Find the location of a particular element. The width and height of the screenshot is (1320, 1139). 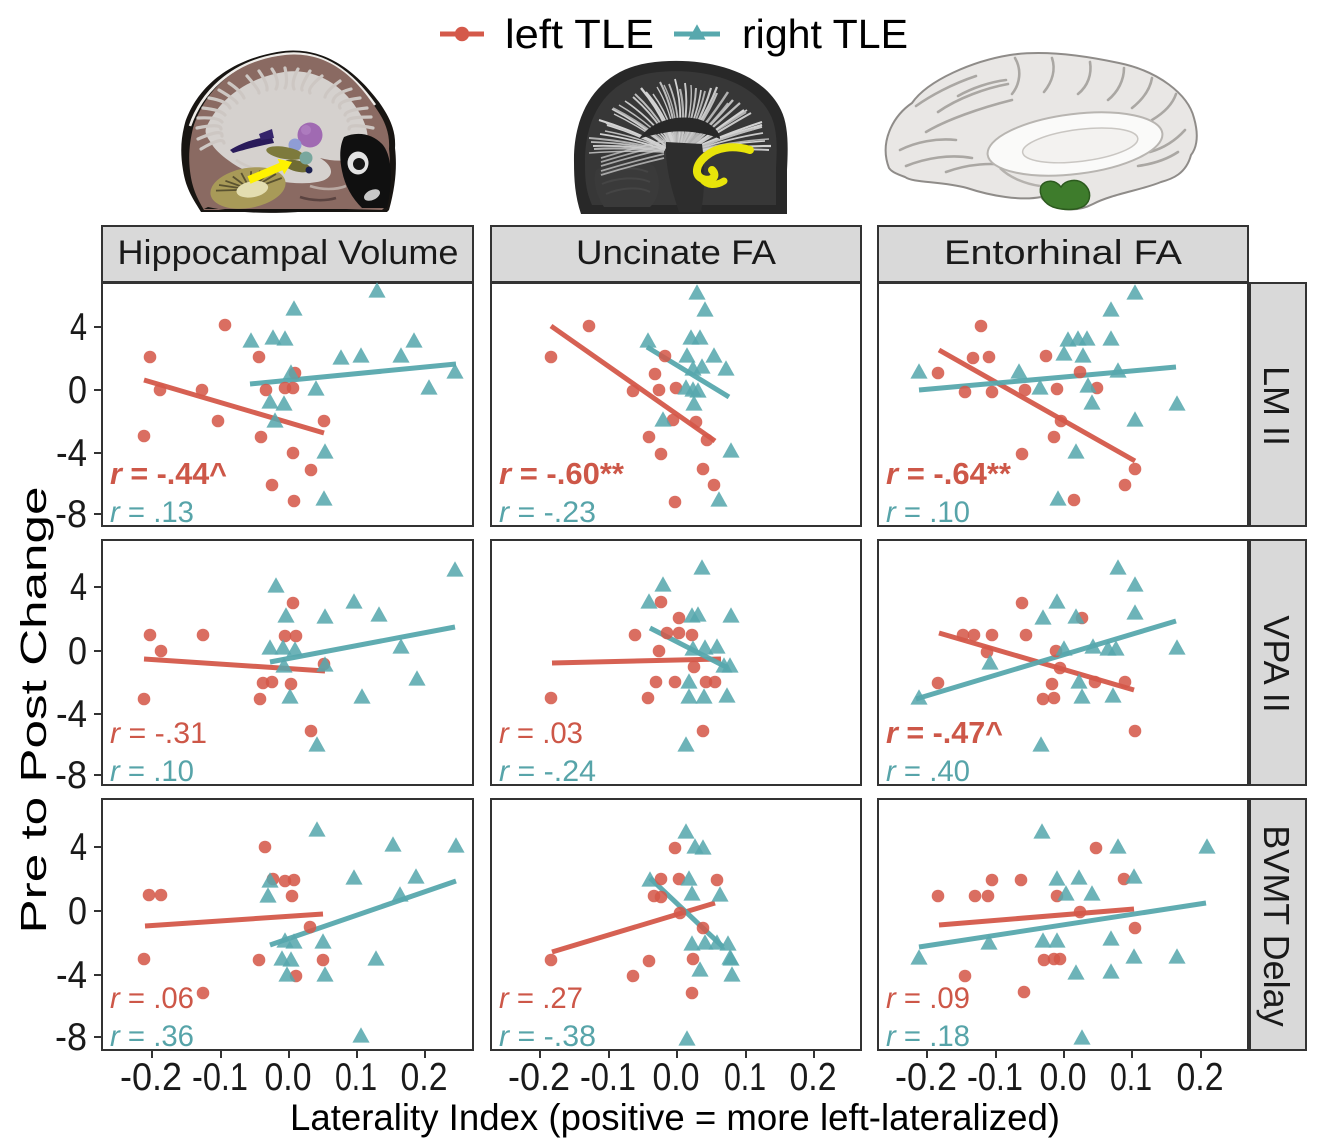

svg-text: r = -.47^ is located at coordinates (944, 732).